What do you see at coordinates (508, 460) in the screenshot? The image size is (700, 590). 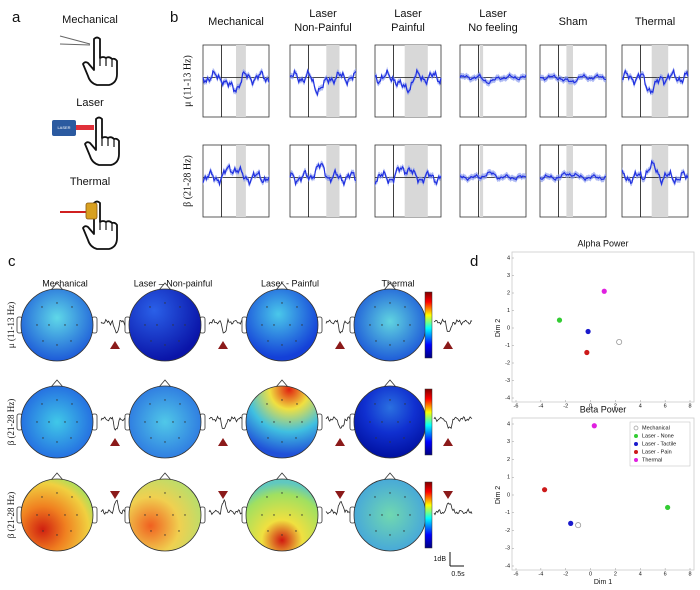 I see `y-tick-label: 2` at bounding box center [508, 460].